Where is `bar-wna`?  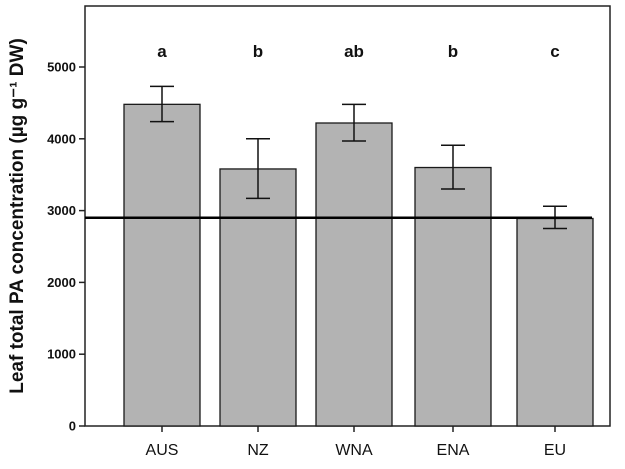 bar-wna is located at coordinates (354, 274).